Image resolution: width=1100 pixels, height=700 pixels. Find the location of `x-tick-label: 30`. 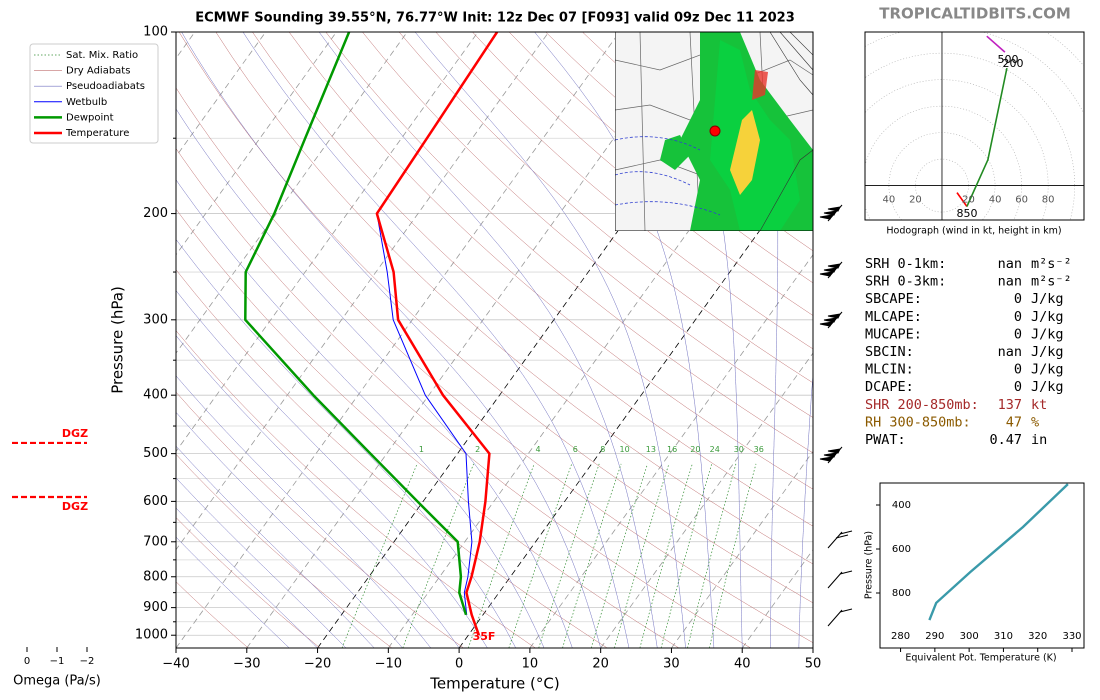

x-tick-label: 30 is located at coordinates (671, 664).